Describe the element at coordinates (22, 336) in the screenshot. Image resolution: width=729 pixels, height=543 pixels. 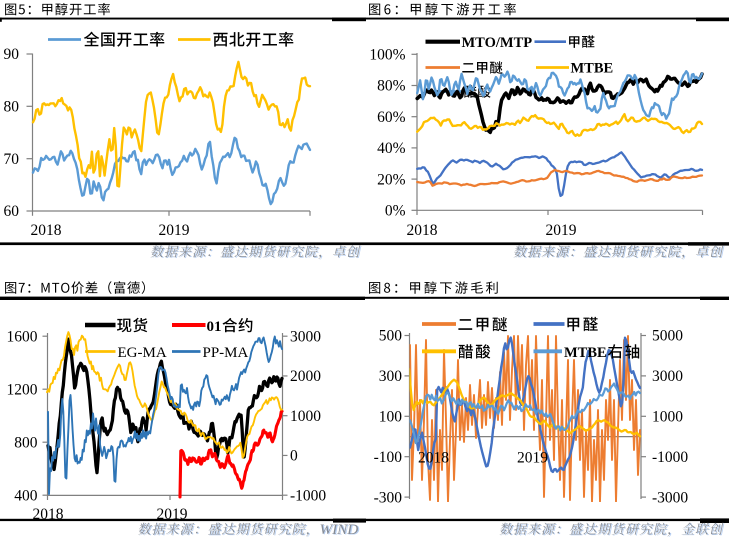
I see `svg-text: 1600` at that location.